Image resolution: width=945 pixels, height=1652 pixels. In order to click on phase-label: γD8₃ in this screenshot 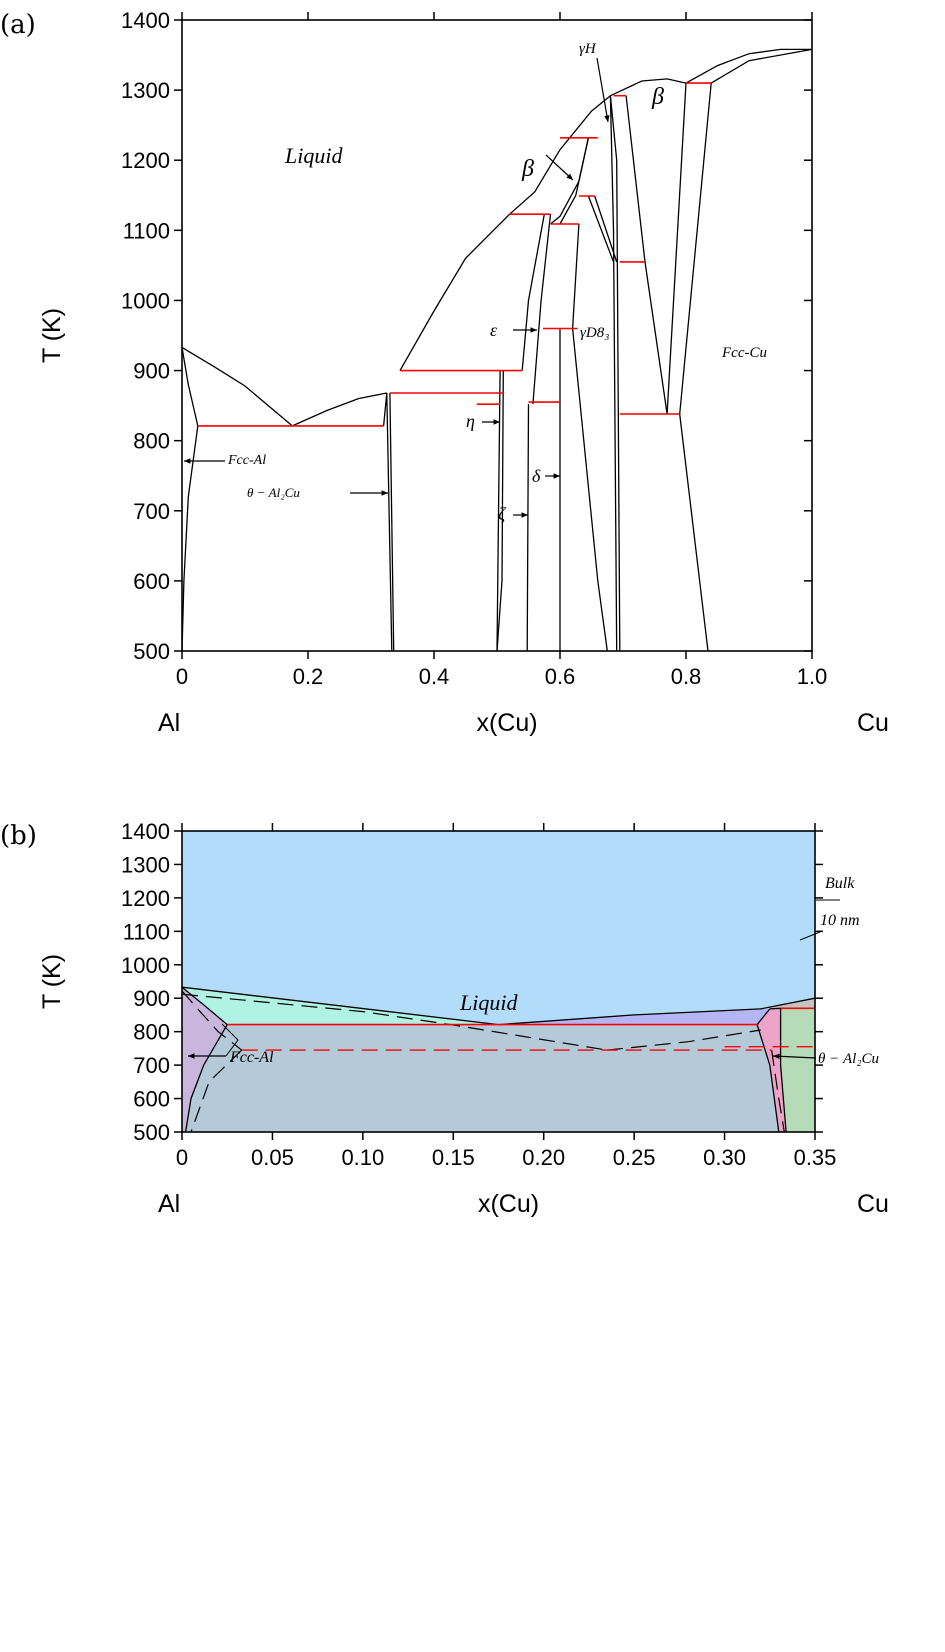, I will do `click(594, 333)`.